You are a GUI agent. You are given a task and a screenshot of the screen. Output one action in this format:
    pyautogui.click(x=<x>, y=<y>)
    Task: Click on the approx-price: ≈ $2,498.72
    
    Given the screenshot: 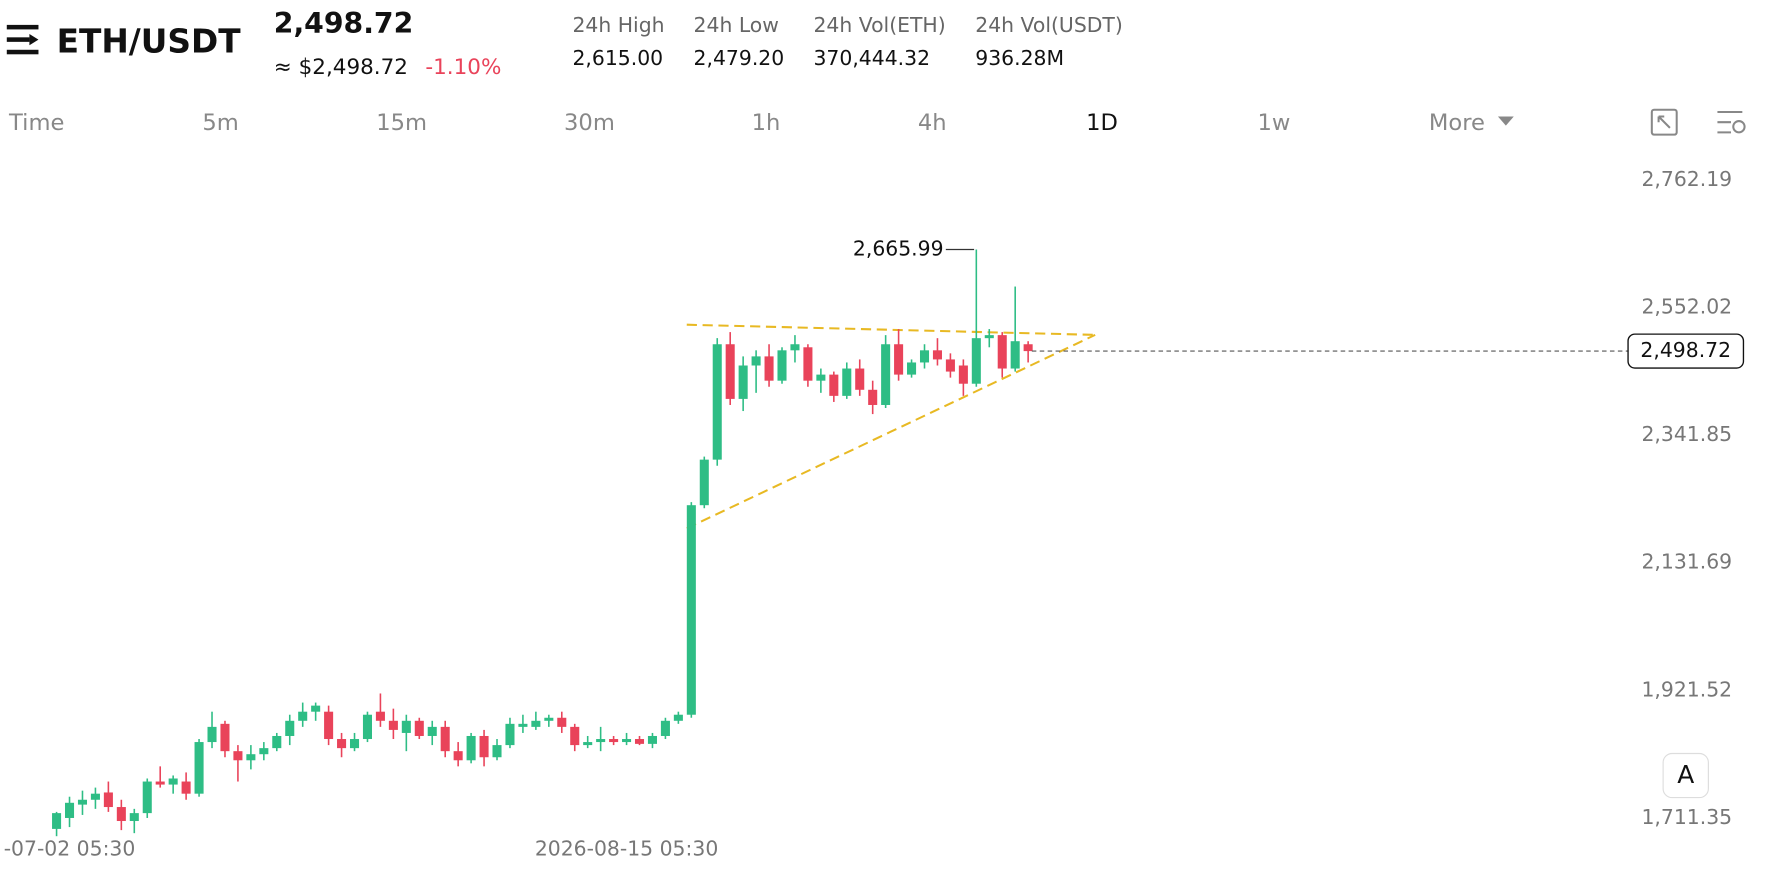 What is the action you would take?
    pyautogui.click(x=341, y=67)
    